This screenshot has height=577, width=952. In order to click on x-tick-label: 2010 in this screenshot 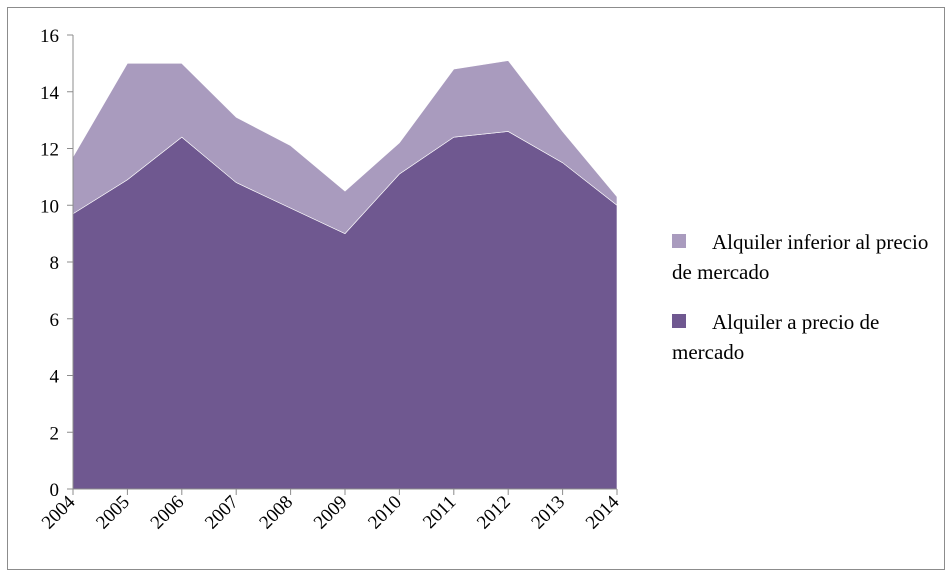, I will do `click(385, 513)`.